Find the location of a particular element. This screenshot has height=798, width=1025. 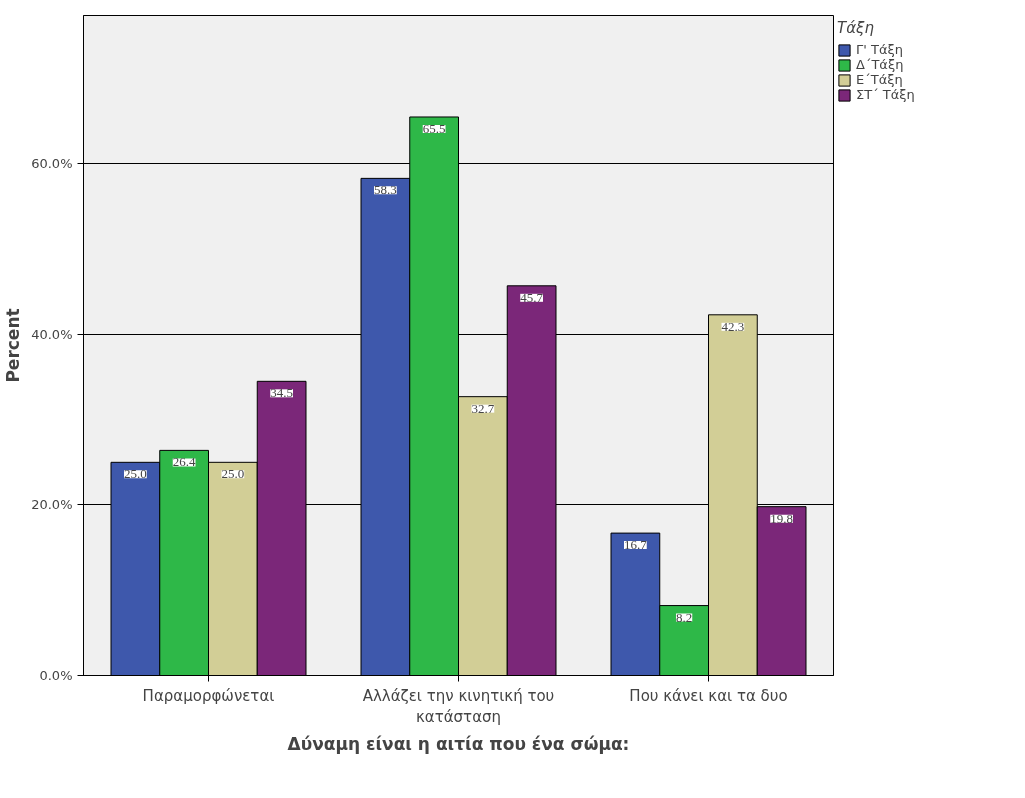

y-tick-label: 60.0% is located at coordinates (52, 164).